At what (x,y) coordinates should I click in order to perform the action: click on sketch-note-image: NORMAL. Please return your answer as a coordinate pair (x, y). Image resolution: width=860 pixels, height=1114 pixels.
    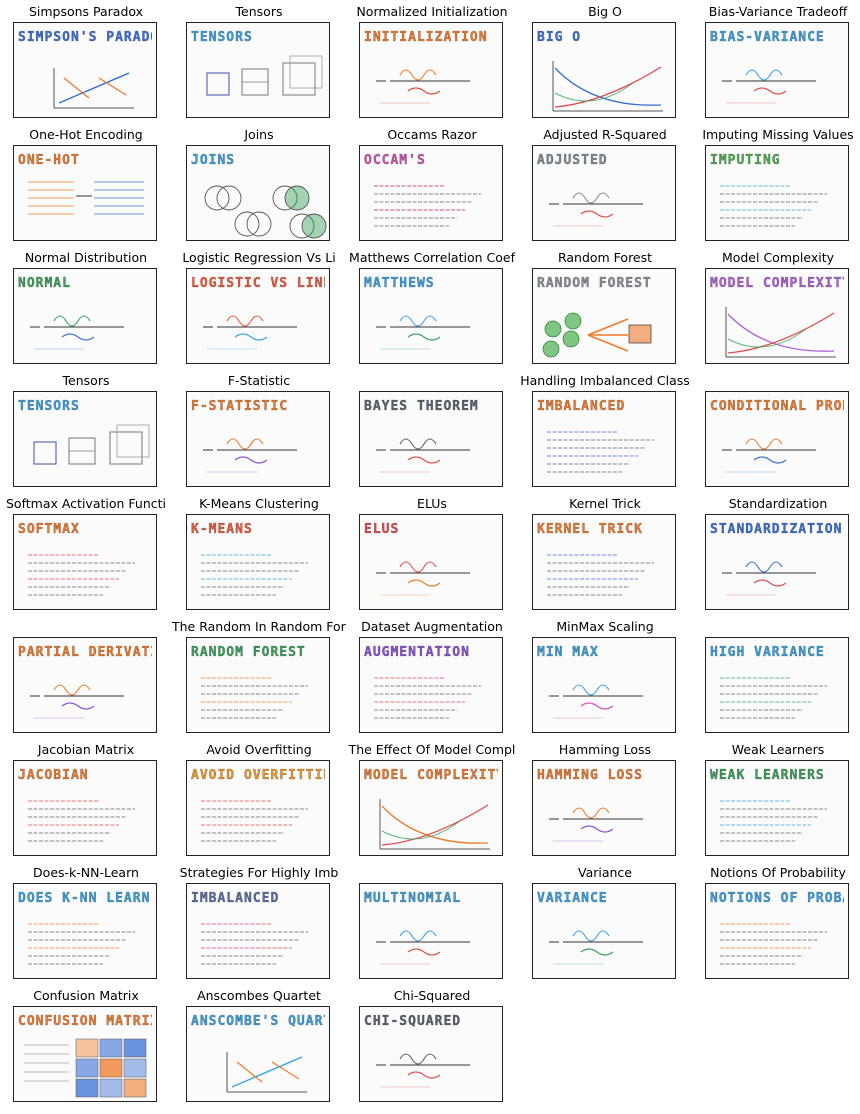
    Looking at the image, I should click on (85, 316).